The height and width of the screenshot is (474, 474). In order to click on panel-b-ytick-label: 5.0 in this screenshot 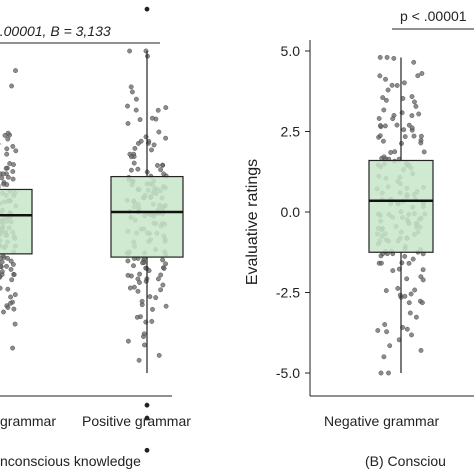, I will do `click(291, 51)`.